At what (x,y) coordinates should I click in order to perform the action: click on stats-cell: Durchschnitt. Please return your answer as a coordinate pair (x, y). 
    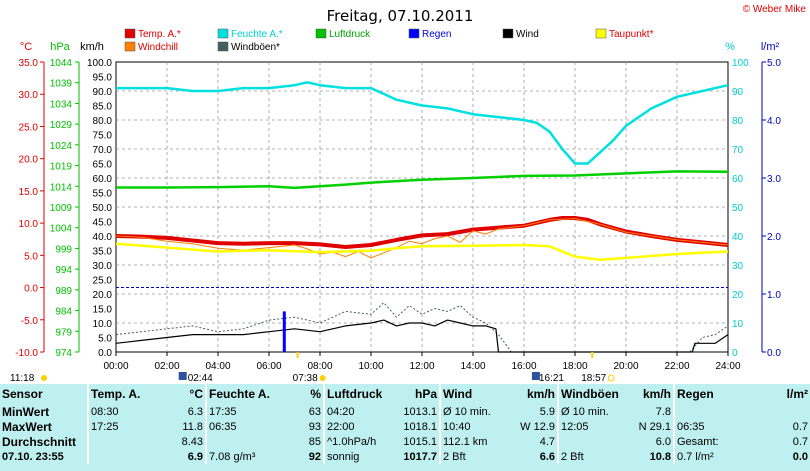
    Looking at the image, I should click on (39, 441).